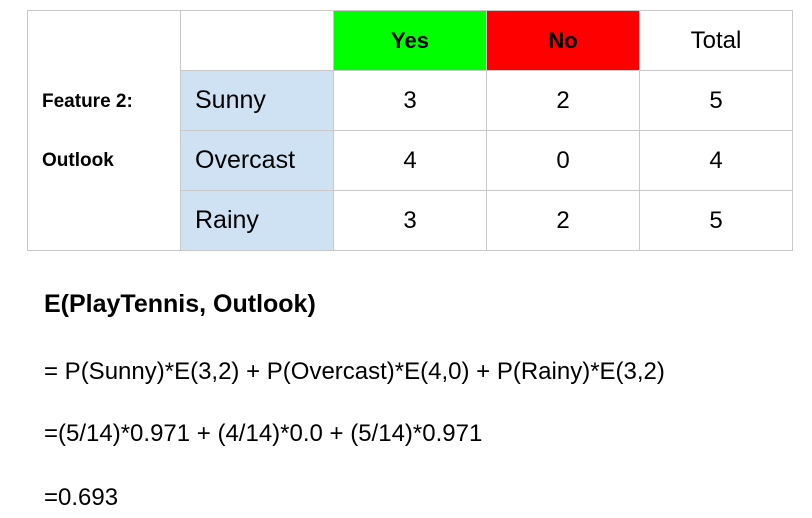 Image resolution: width=812 pixels, height=518 pixels. Describe the element at coordinates (716, 160) in the screenshot. I see `total-count: 4` at that location.